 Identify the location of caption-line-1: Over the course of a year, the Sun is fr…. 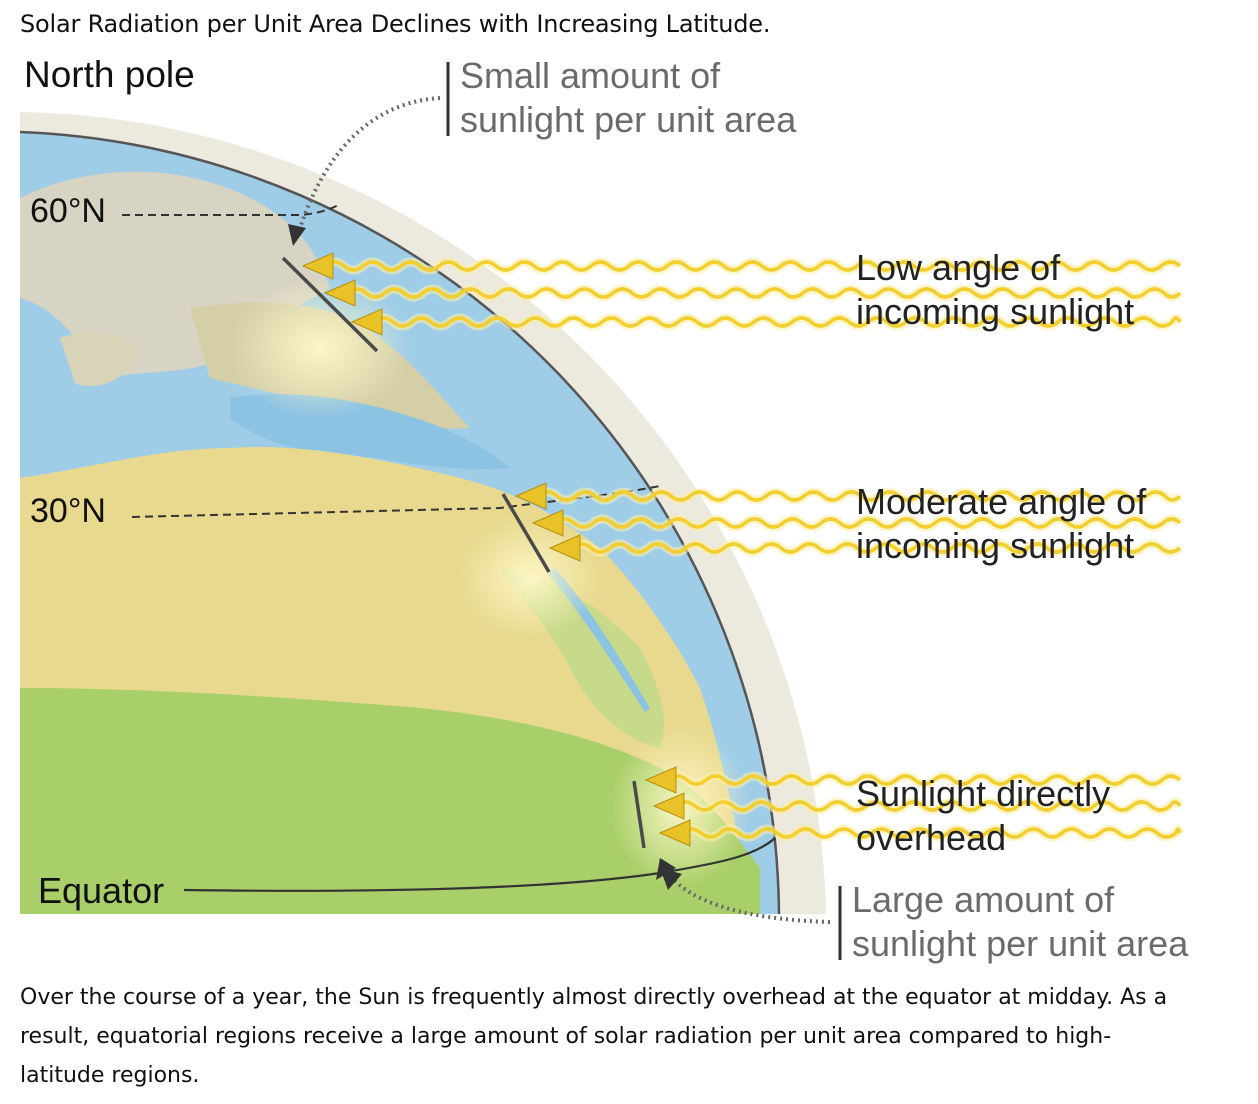
(594, 997).